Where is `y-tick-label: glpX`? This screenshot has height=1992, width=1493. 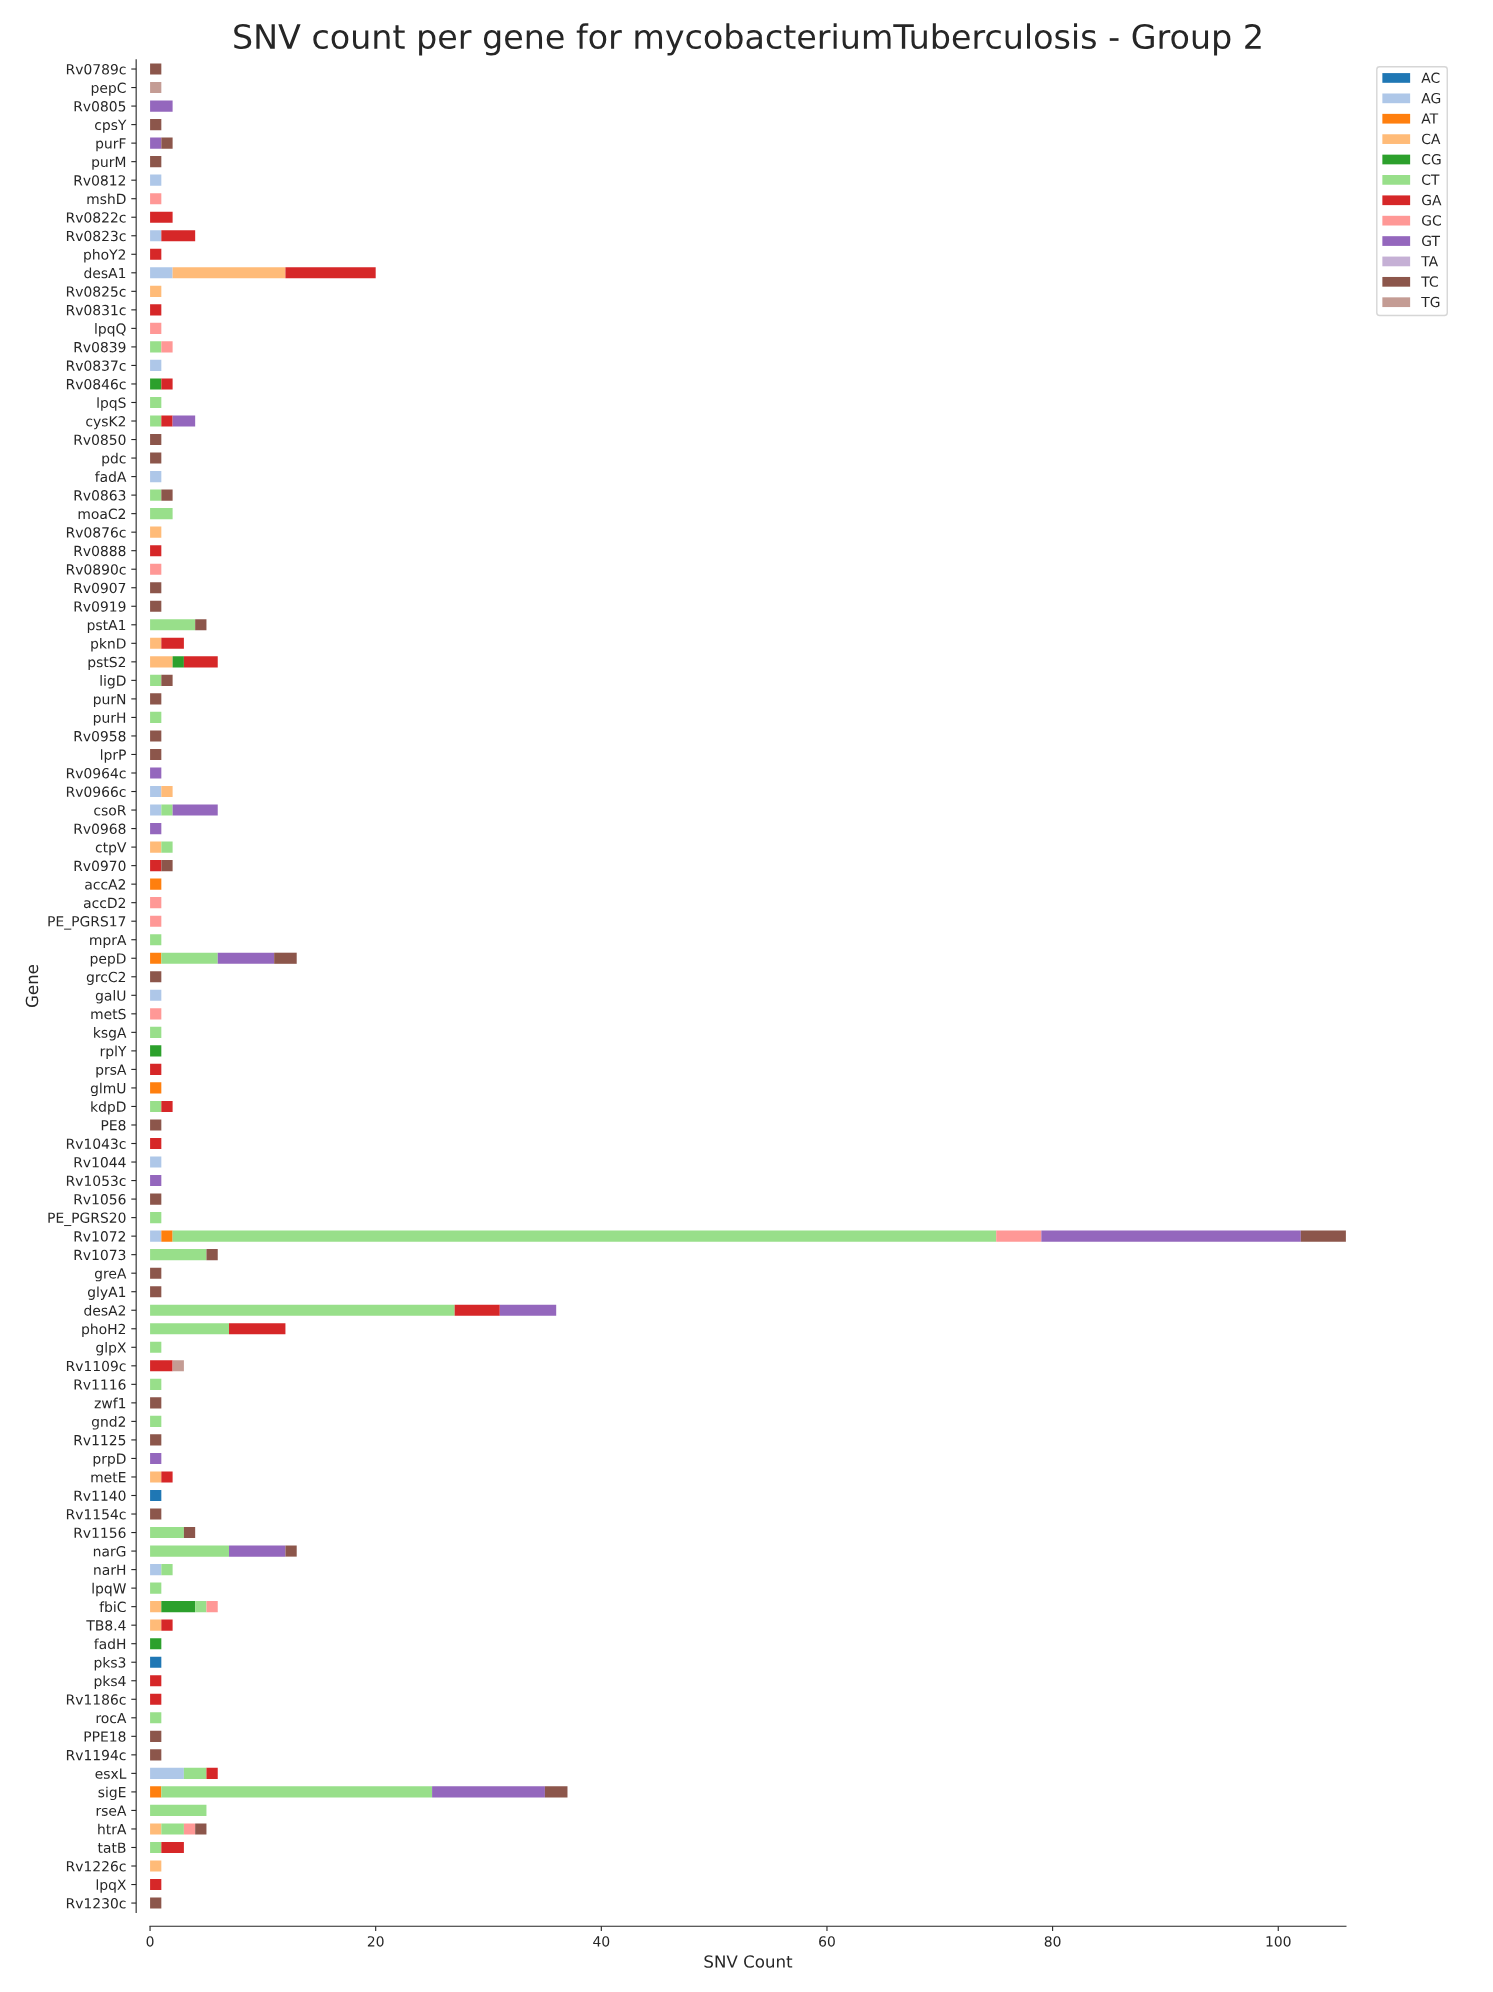
y-tick-label: glpX is located at coordinates (111, 1349).